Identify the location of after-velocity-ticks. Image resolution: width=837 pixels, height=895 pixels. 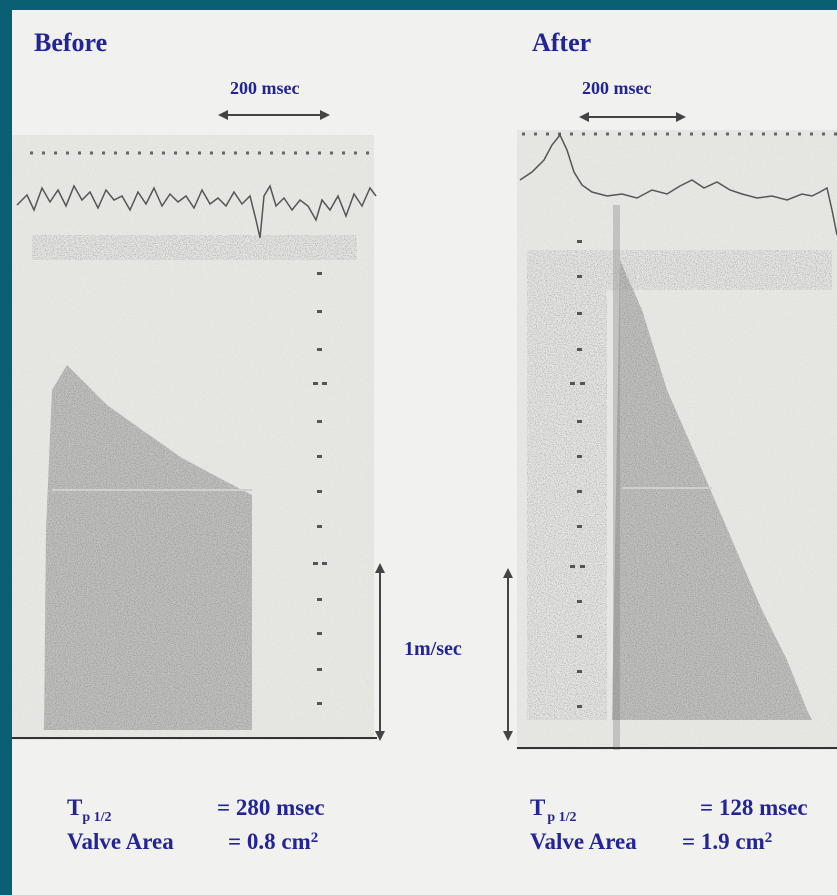
(577, 474).